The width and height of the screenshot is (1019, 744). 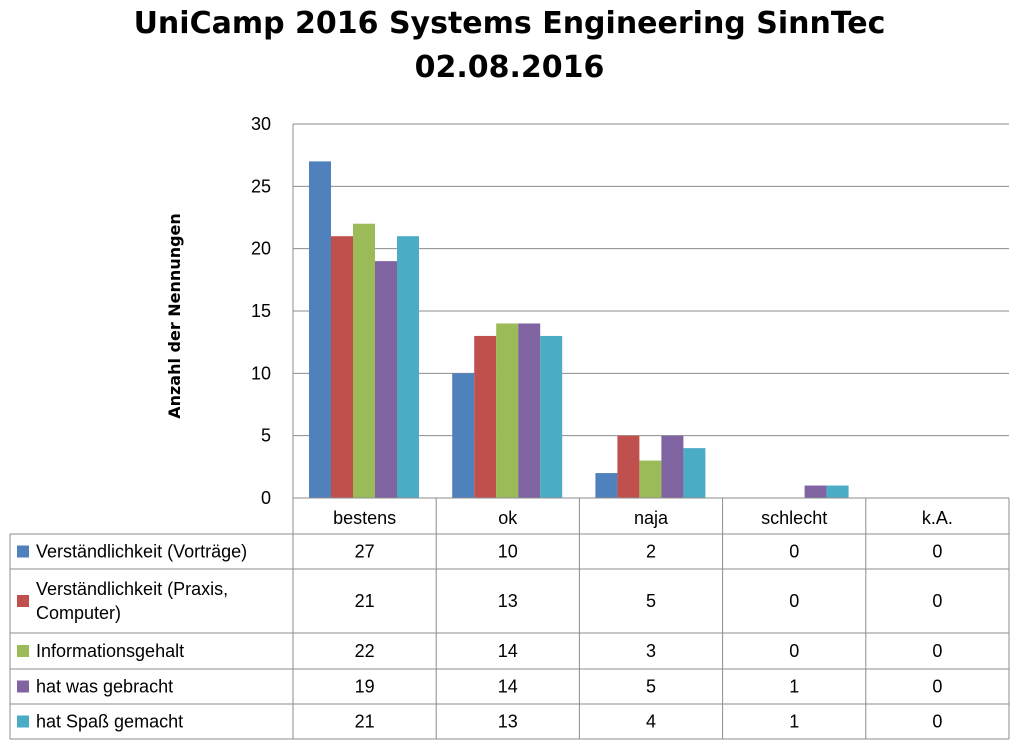 I want to click on y-tick-label: 0, so click(x=266, y=498).